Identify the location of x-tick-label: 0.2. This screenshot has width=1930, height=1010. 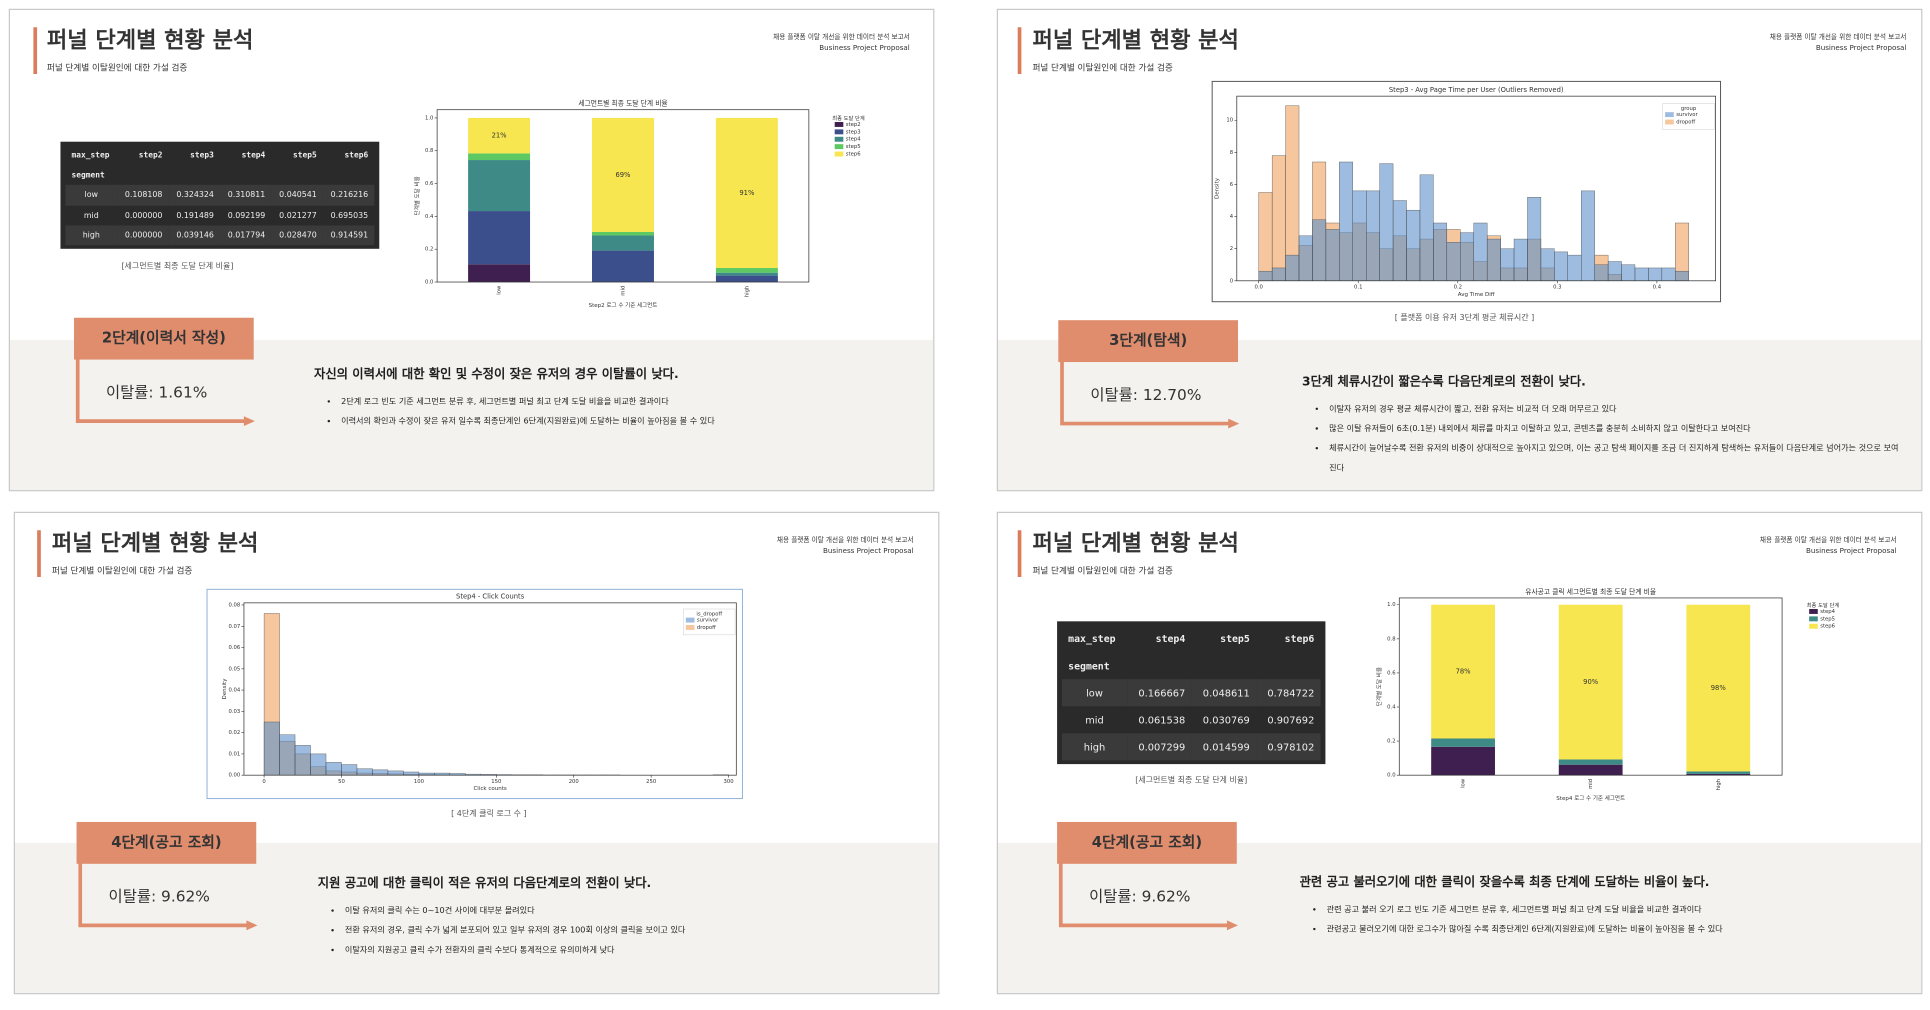
(1458, 287).